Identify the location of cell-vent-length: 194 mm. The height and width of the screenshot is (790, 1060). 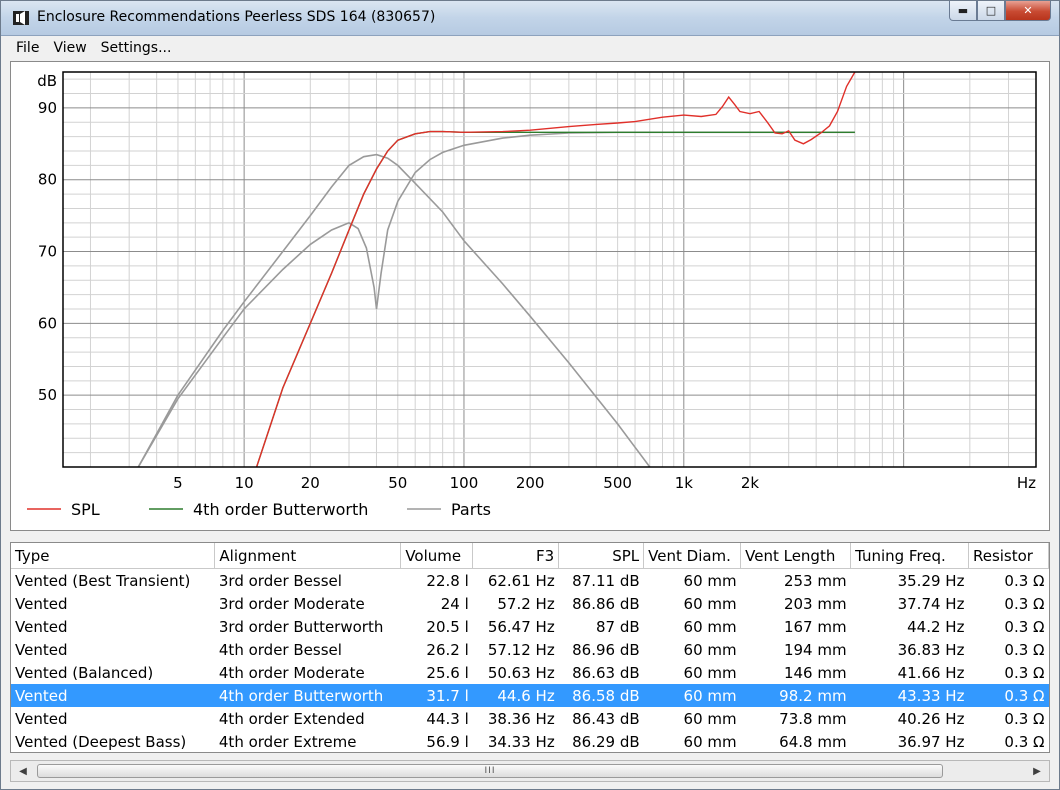
(815, 649).